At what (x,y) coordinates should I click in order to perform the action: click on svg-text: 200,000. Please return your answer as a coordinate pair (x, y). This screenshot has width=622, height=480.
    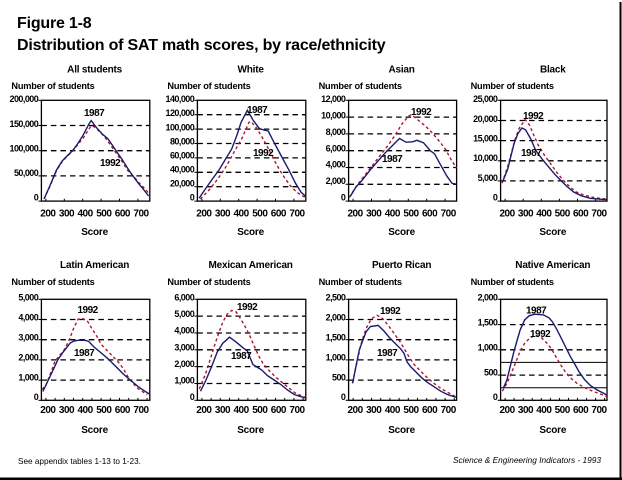
    Looking at the image, I should click on (24, 99).